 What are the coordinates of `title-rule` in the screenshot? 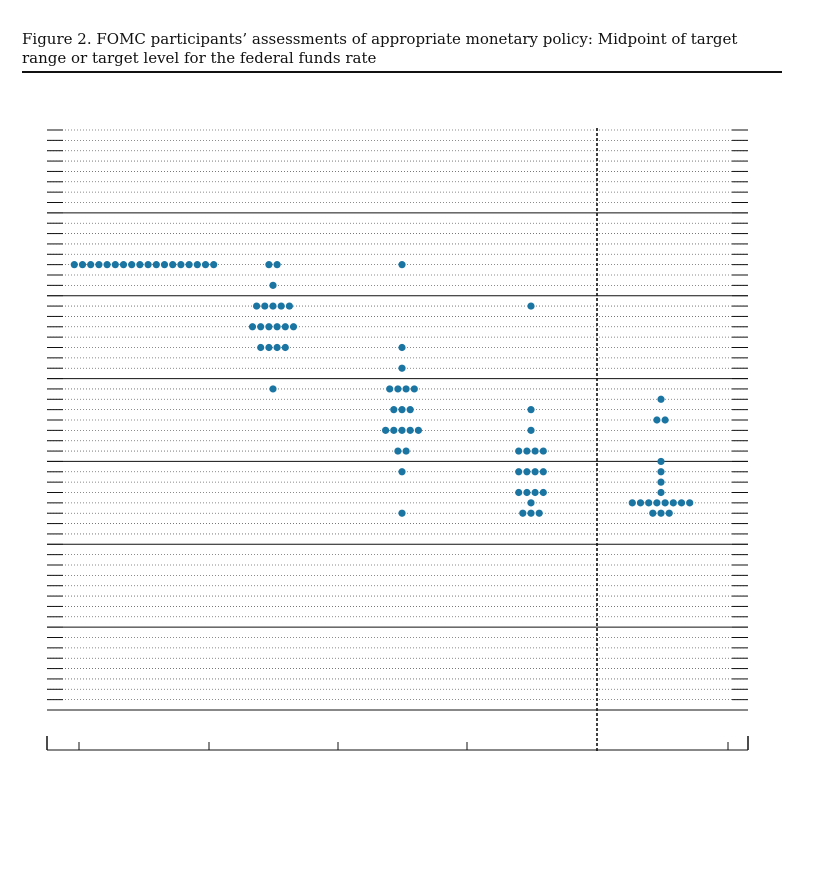 It's located at (402, 72).